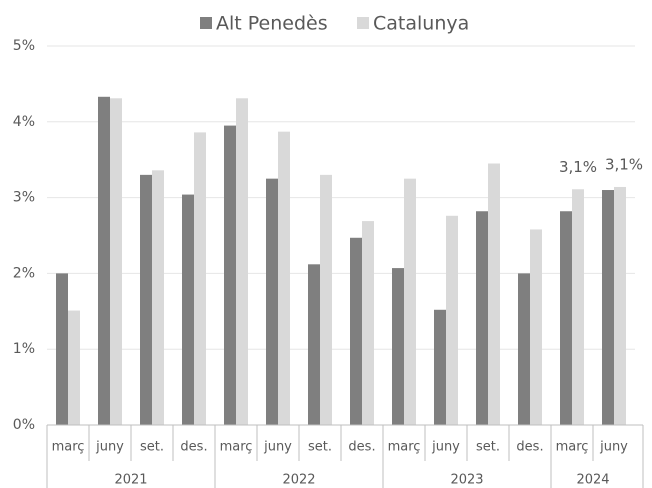  I want to click on group-label: 2021, so click(130, 480).